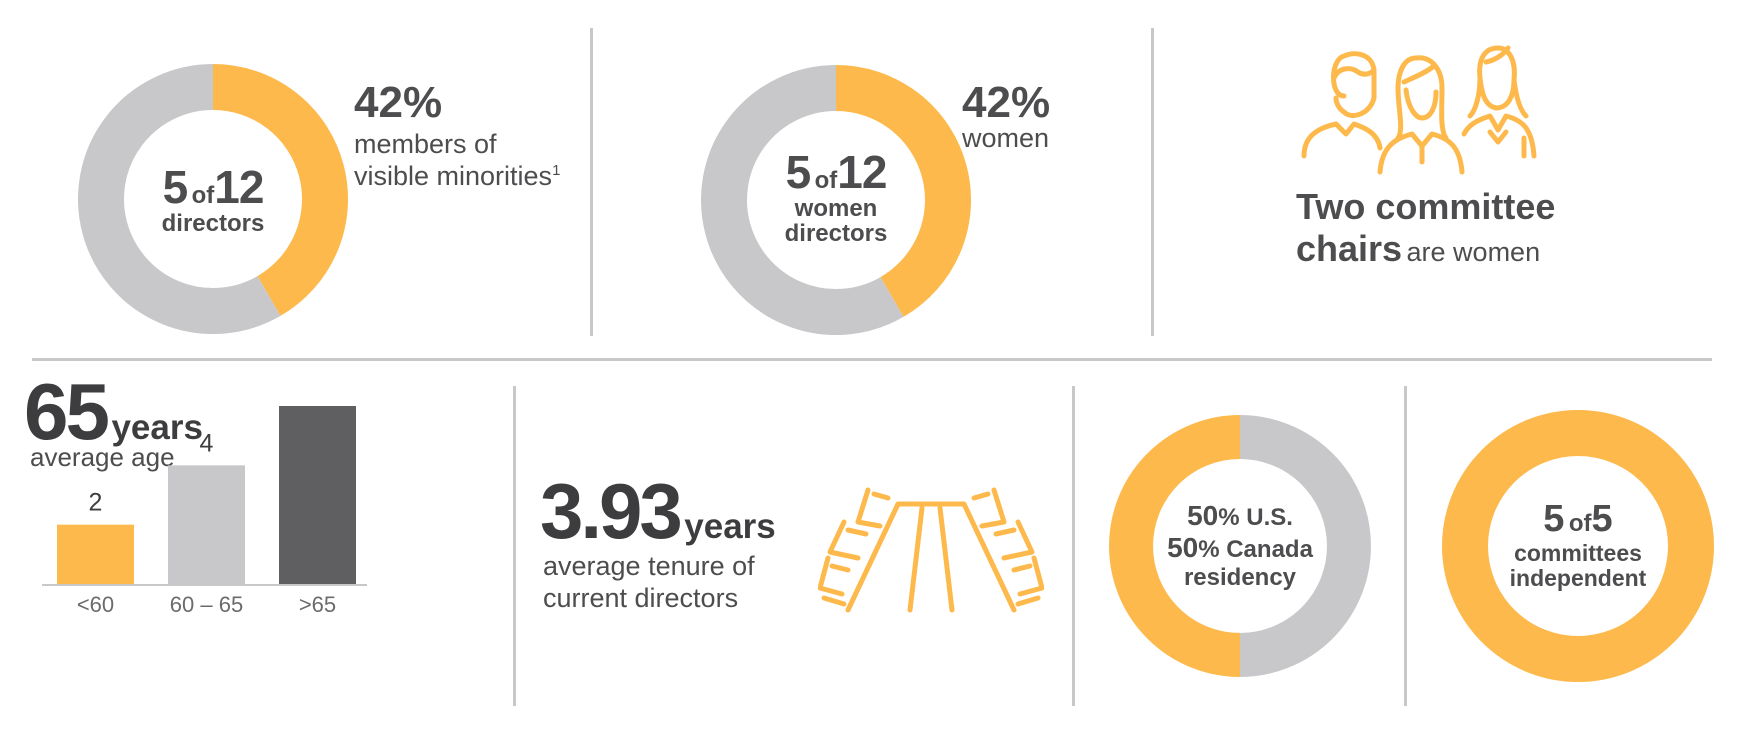 The height and width of the screenshot is (730, 1737). I want to click on committees-donut, so click(1578, 546).